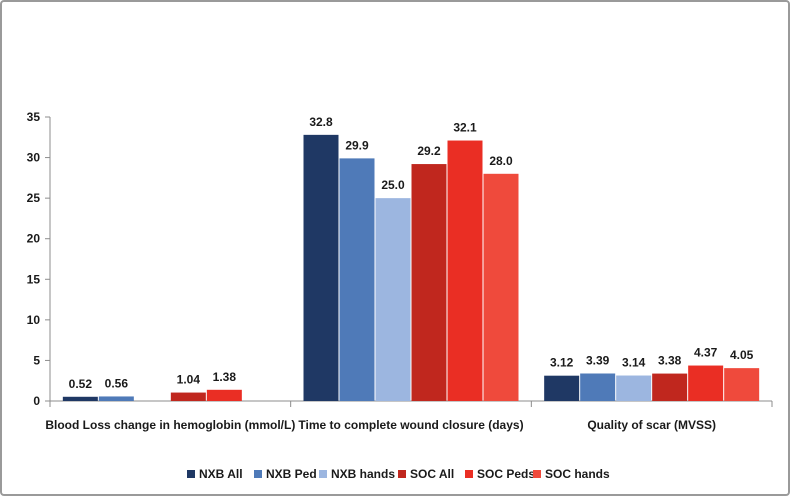  What do you see at coordinates (469, 474) in the screenshot?
I see `legend-swatch-soc-peds` at bounding box center [469, 474].